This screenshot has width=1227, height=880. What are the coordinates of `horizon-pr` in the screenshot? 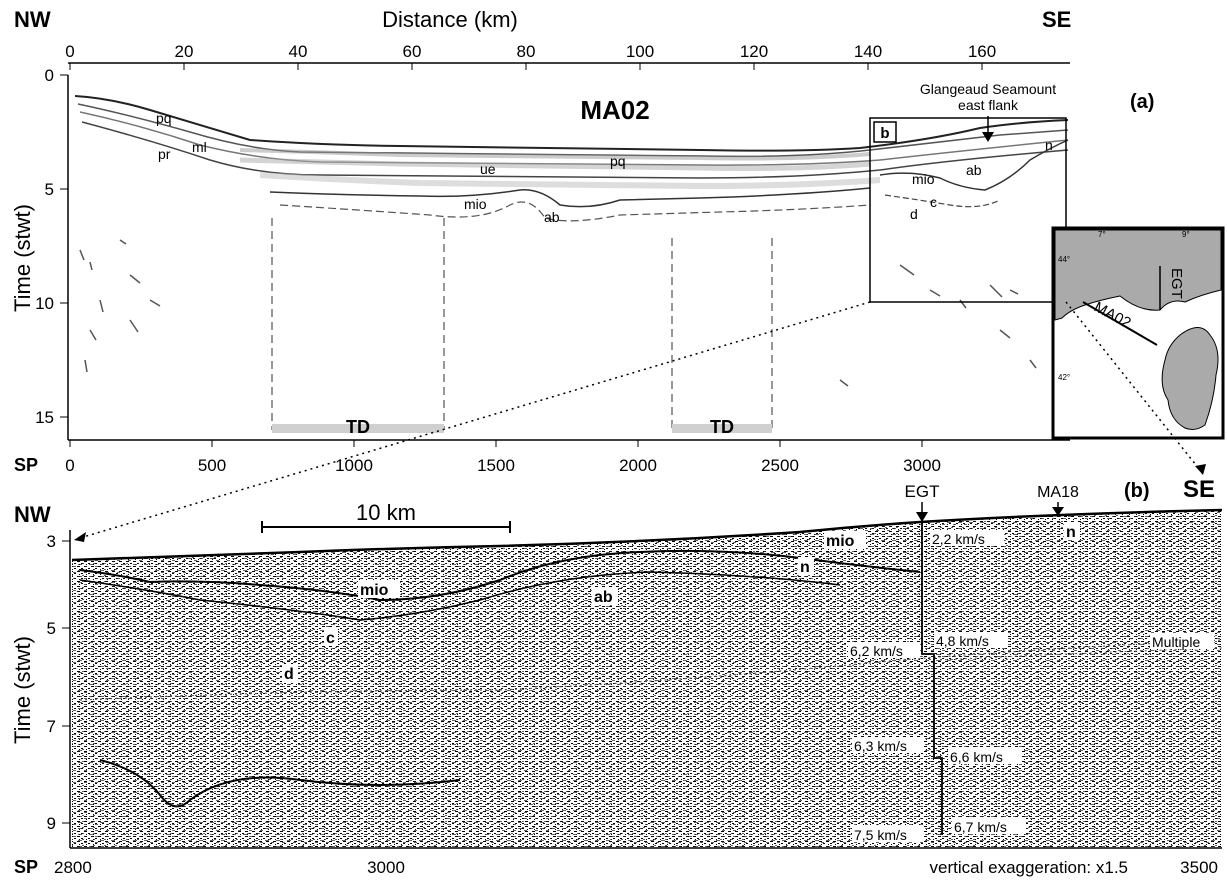 It's located at (574, 138).